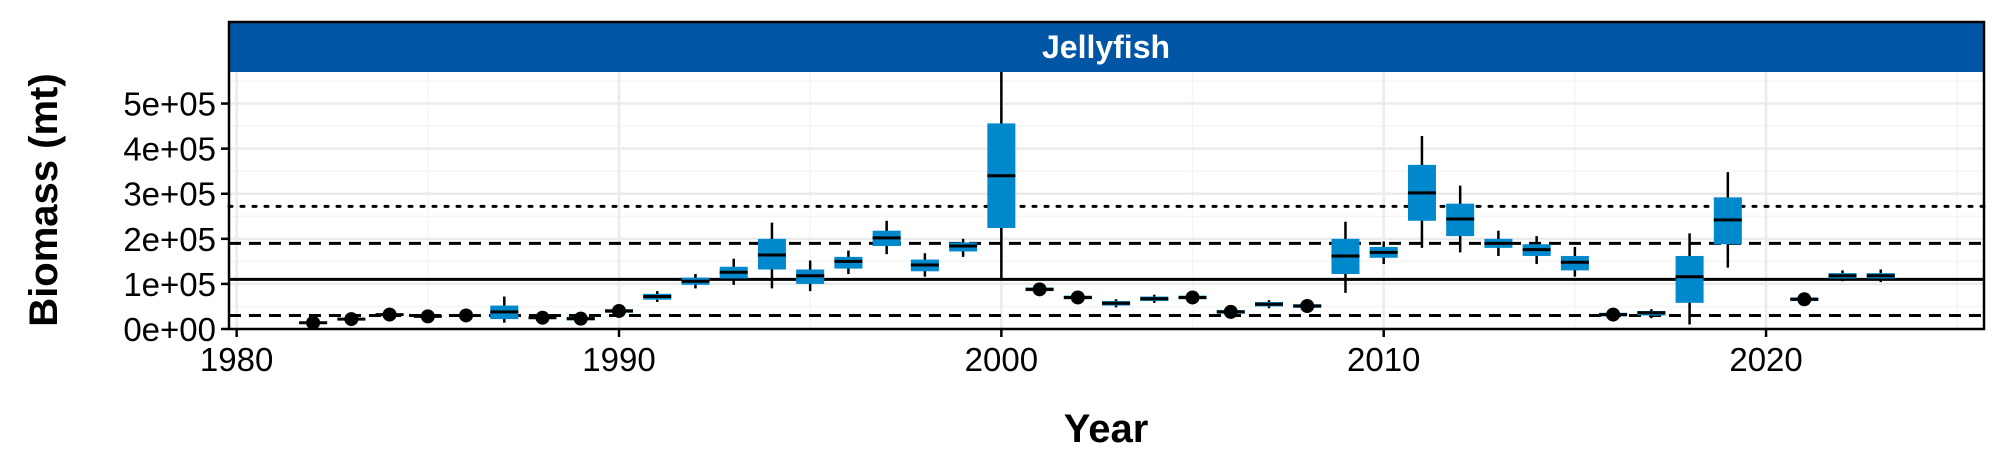  I want to click on boxplot-1994, so click(771, 255).